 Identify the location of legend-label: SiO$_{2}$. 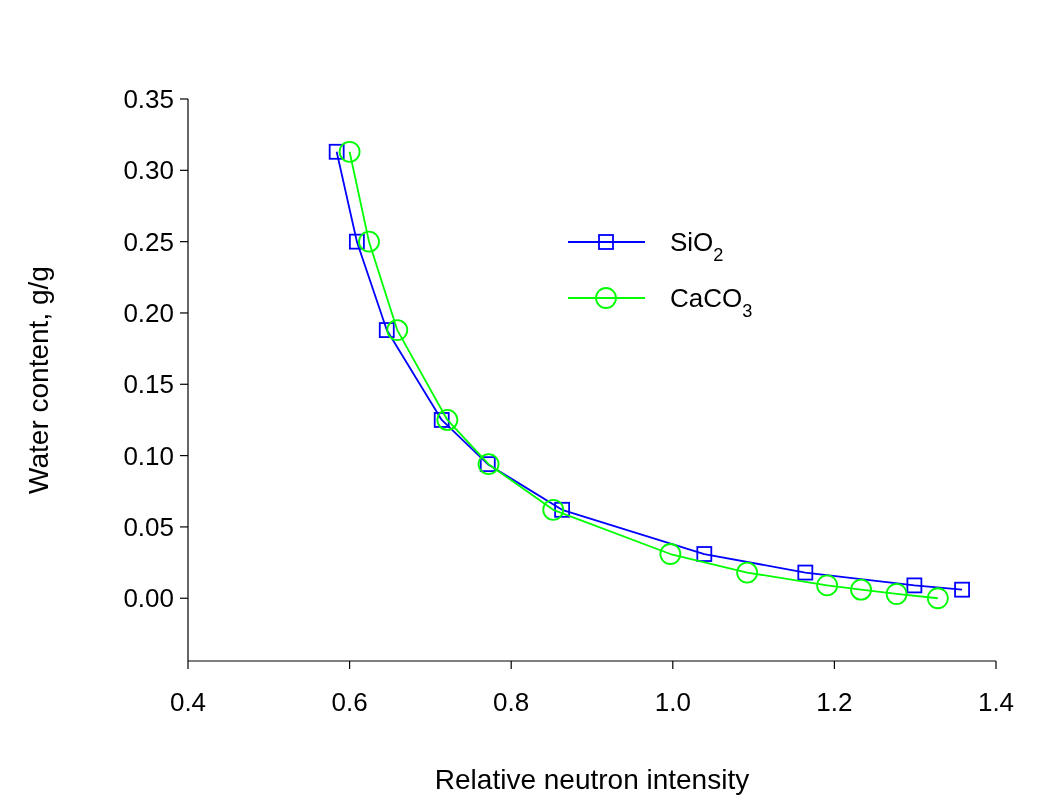
(697, 246).